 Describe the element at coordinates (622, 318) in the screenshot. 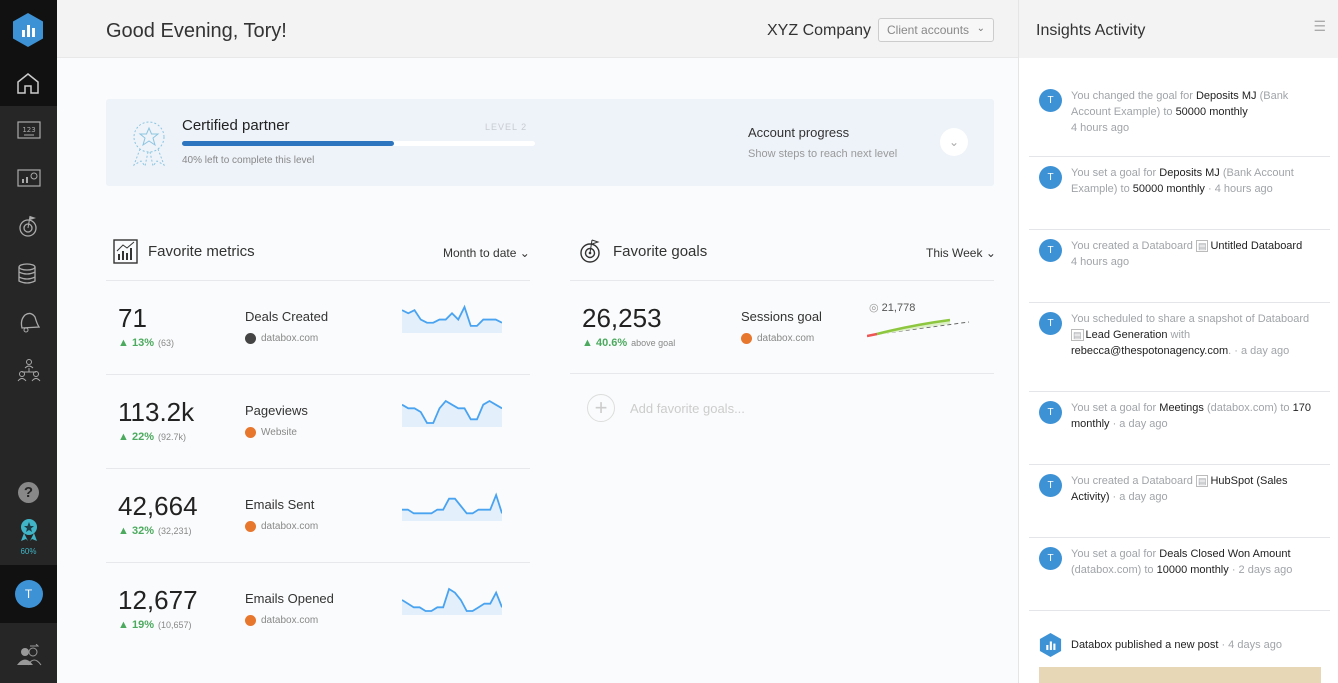

I see `goal-value: 26,253` at that location.